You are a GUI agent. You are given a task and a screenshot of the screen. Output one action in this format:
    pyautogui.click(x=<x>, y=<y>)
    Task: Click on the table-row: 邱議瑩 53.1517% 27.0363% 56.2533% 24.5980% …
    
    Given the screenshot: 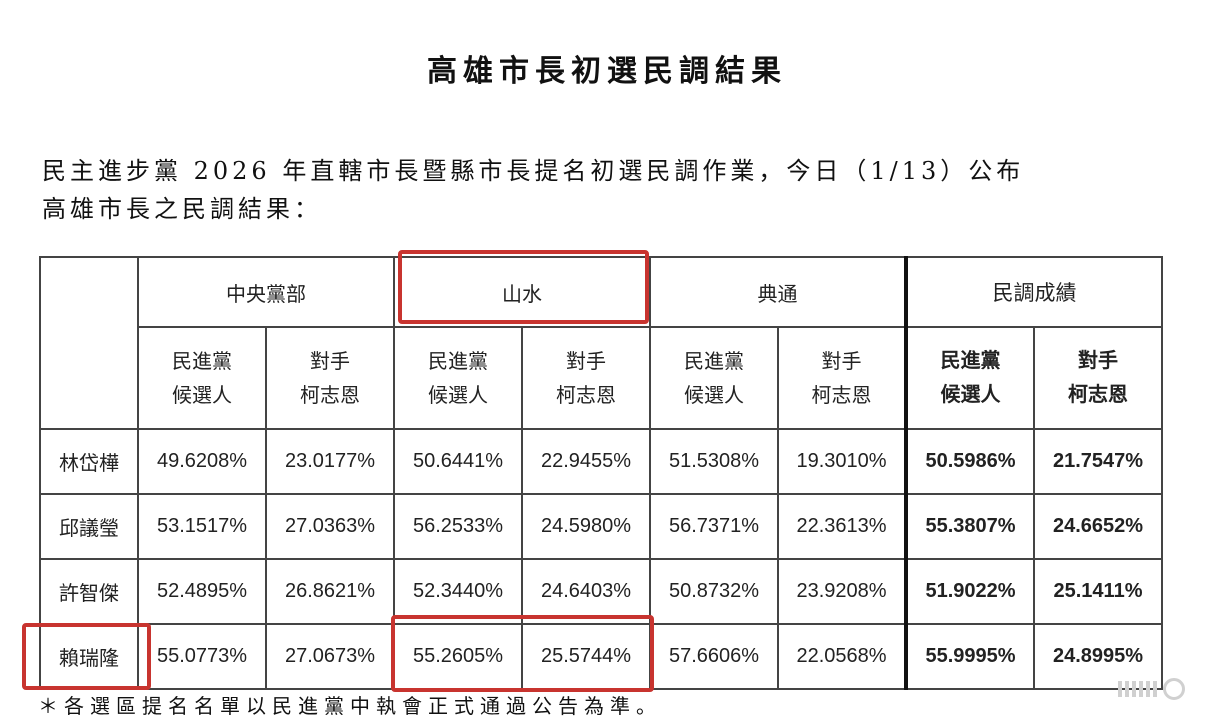 What is the action you would take?
    pyautogui.click(x=601, y=526)
    